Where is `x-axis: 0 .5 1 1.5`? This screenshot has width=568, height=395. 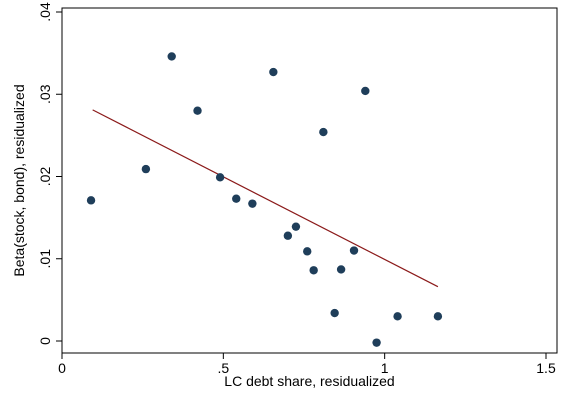 x-axis: 0 .5 1 1.5 is located at coordinates (307, 364).